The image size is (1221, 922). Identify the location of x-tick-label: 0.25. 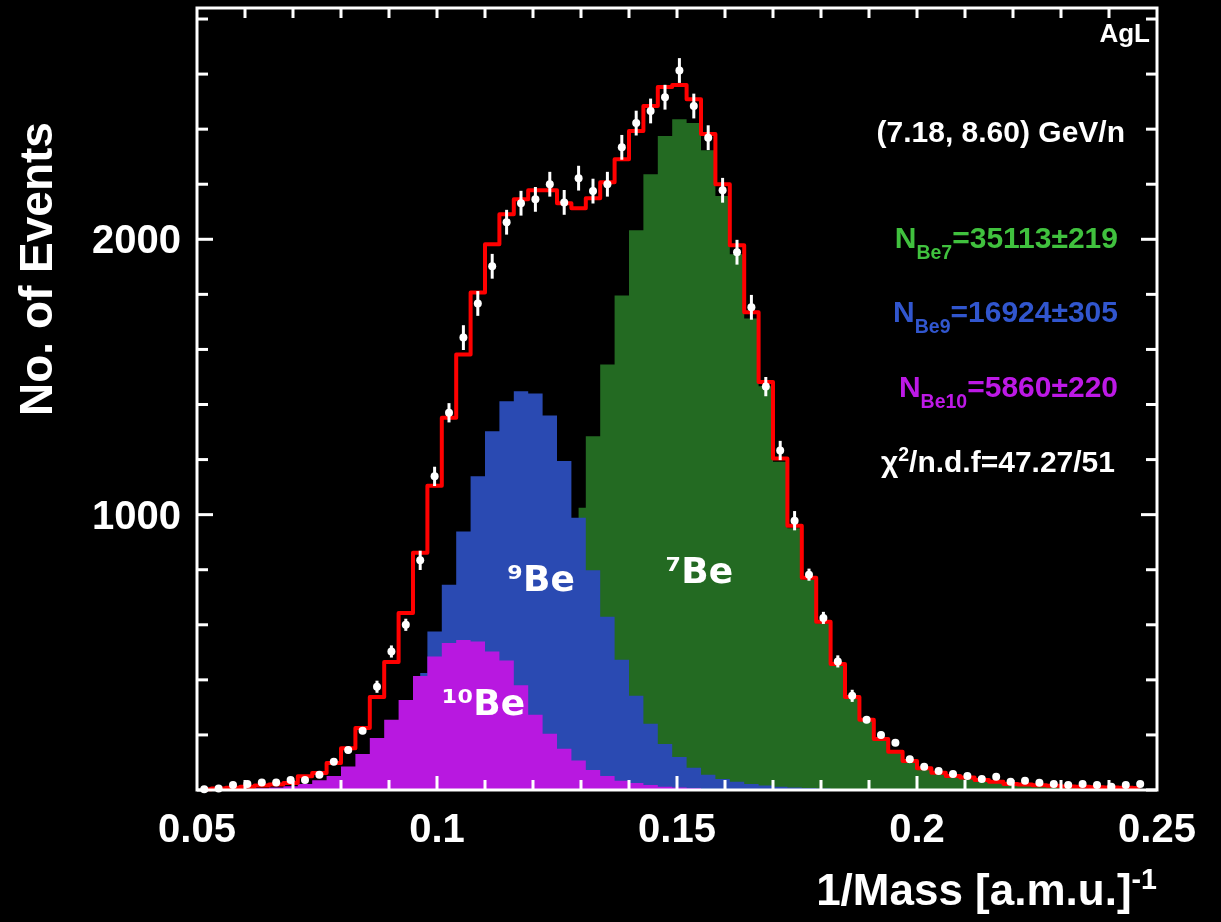
(1157, 828).